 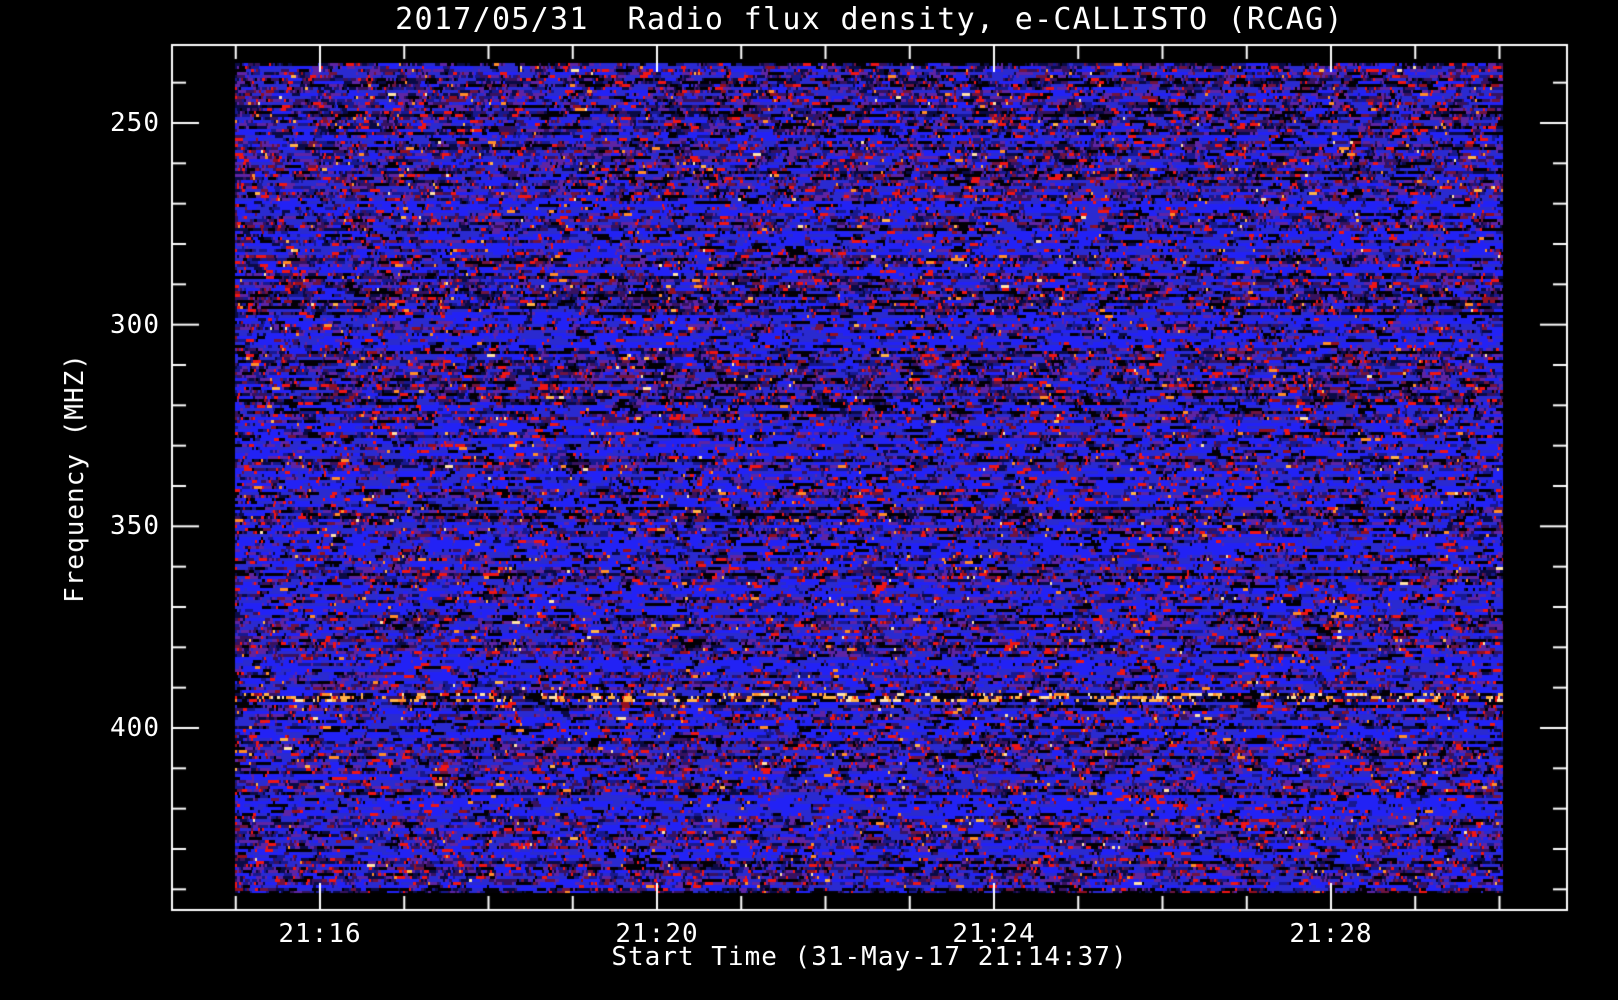 What do you see at coordinates (75, 478) in the screenshot?
I see `y-axis-label: Frequency (MHZ)` at bounding box center [75, 478].